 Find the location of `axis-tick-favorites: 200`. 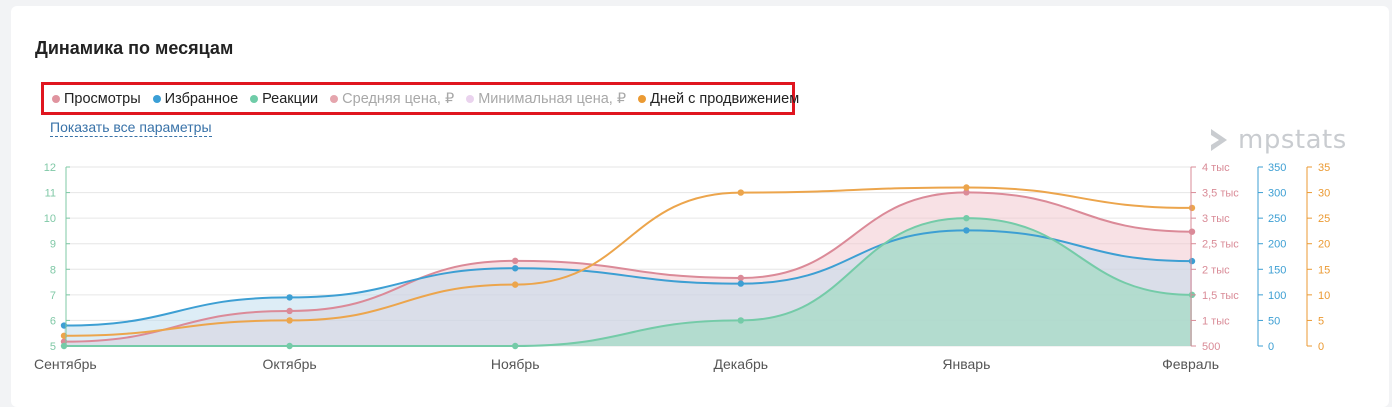

axis-tick-favorites: 200 is located at coordinates (1277, 245).